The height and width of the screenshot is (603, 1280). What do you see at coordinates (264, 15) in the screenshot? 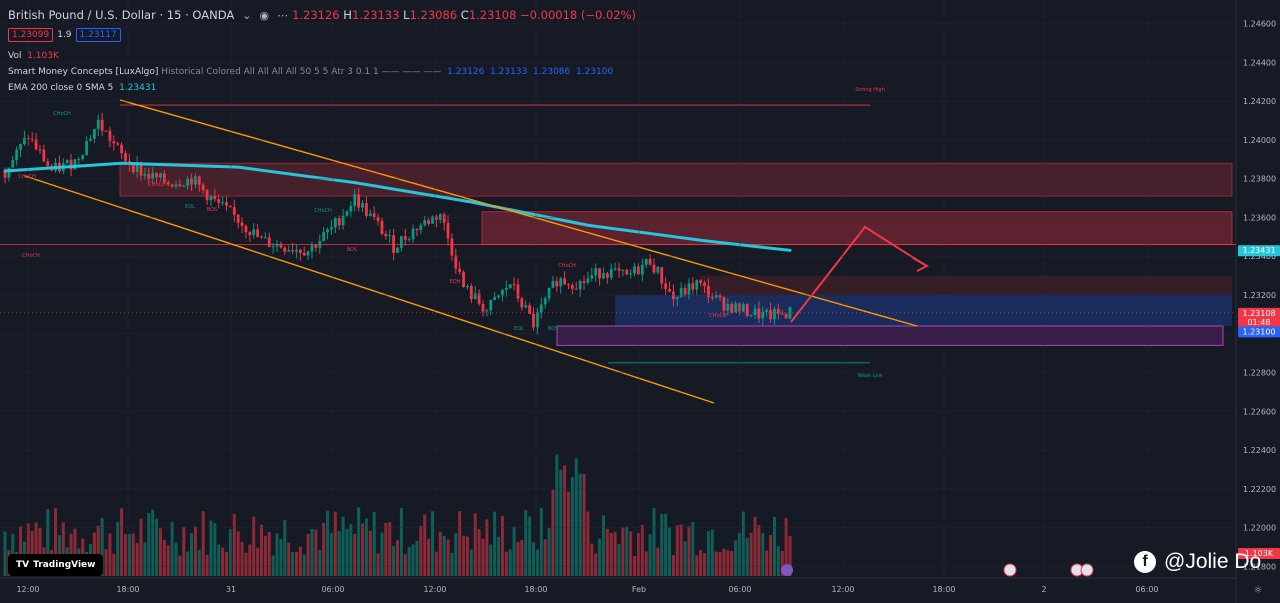
I see `eye-icon: ◉` at bounding box center [264, 15].